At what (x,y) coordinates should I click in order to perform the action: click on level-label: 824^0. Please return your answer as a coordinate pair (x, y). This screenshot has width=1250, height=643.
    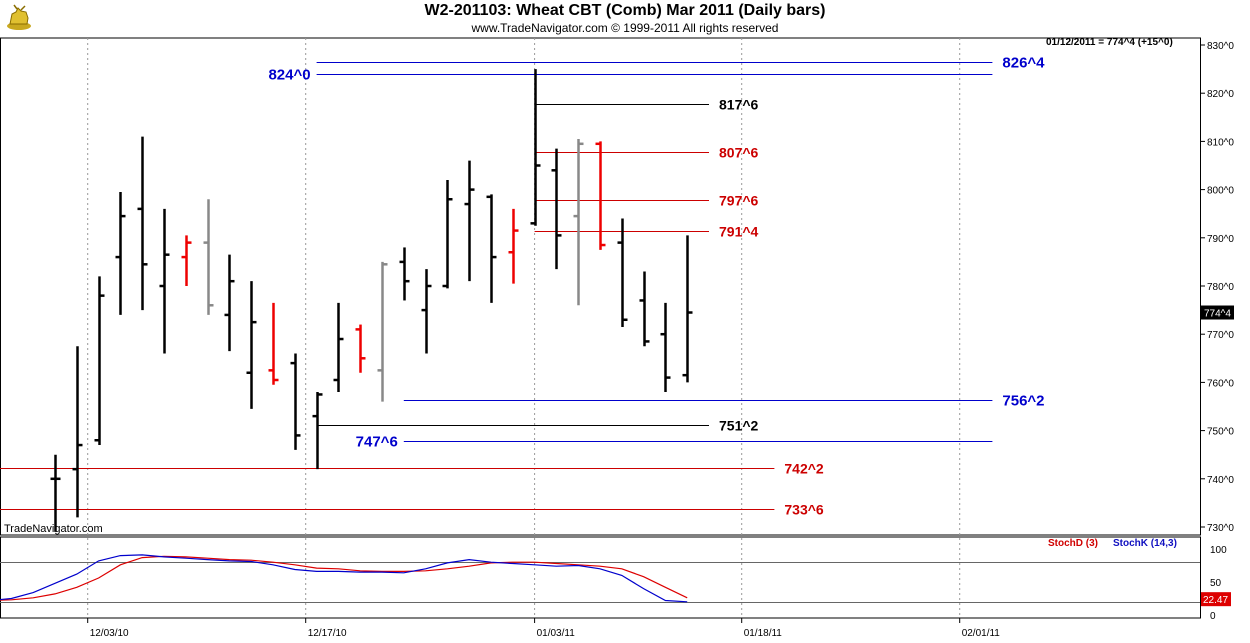
    Looking at the image, I should click on (289, 75).